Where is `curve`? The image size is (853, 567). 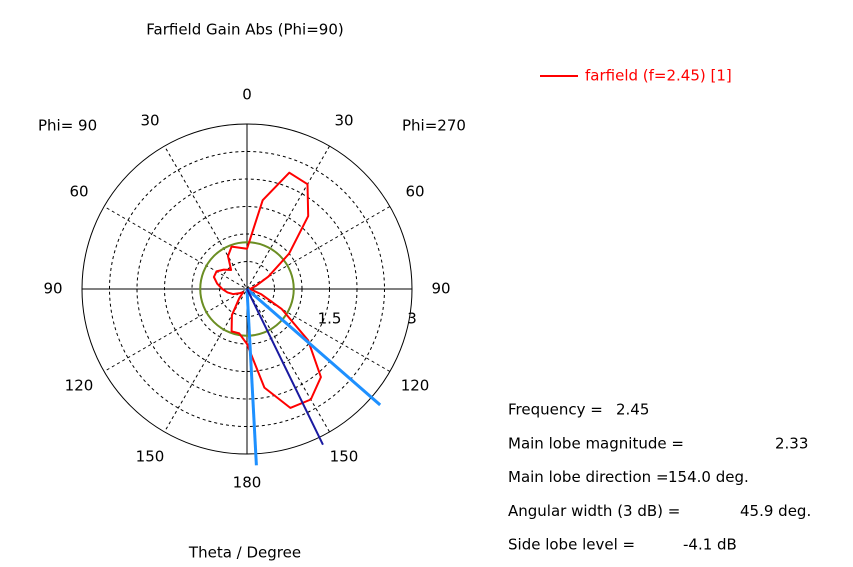 curve is located at coordinates (267, 290).